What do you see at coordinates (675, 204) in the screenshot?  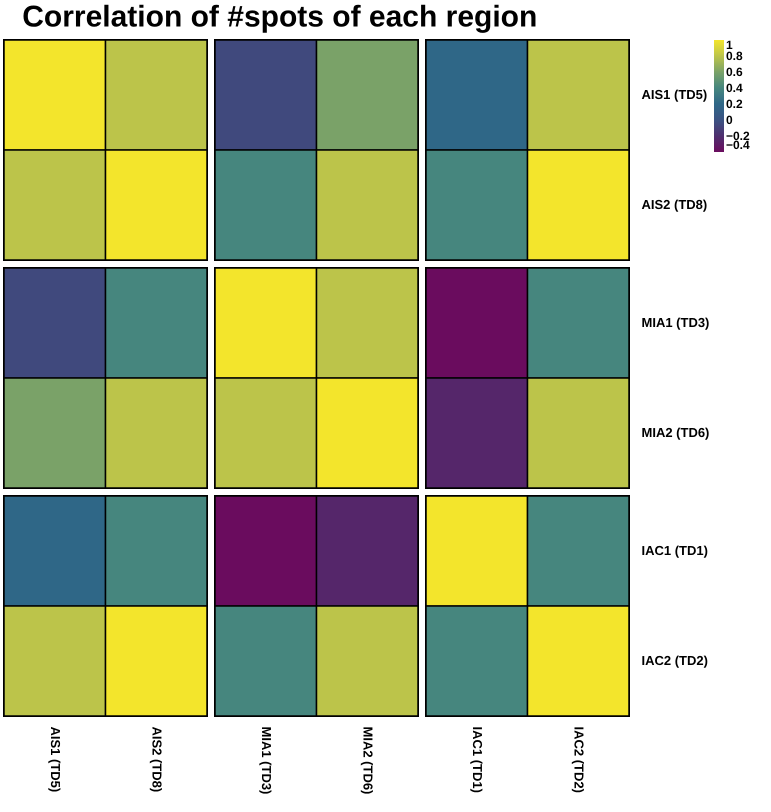 I see `y-tick-label: AIS2 (TD8)` at bounding box center [675, 204].